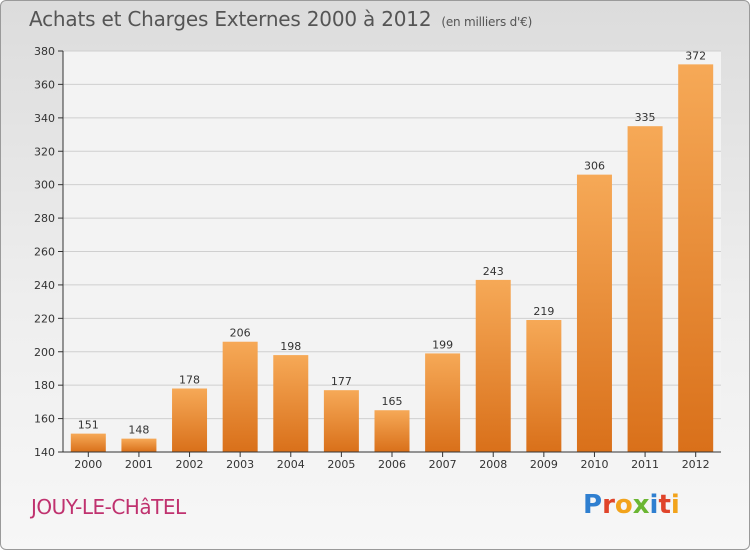 The height and width of the screenshot is (550, 750). Describe the element at coordinates (664, 505) in the screenshot. I see `logo-letter: t` at that location.